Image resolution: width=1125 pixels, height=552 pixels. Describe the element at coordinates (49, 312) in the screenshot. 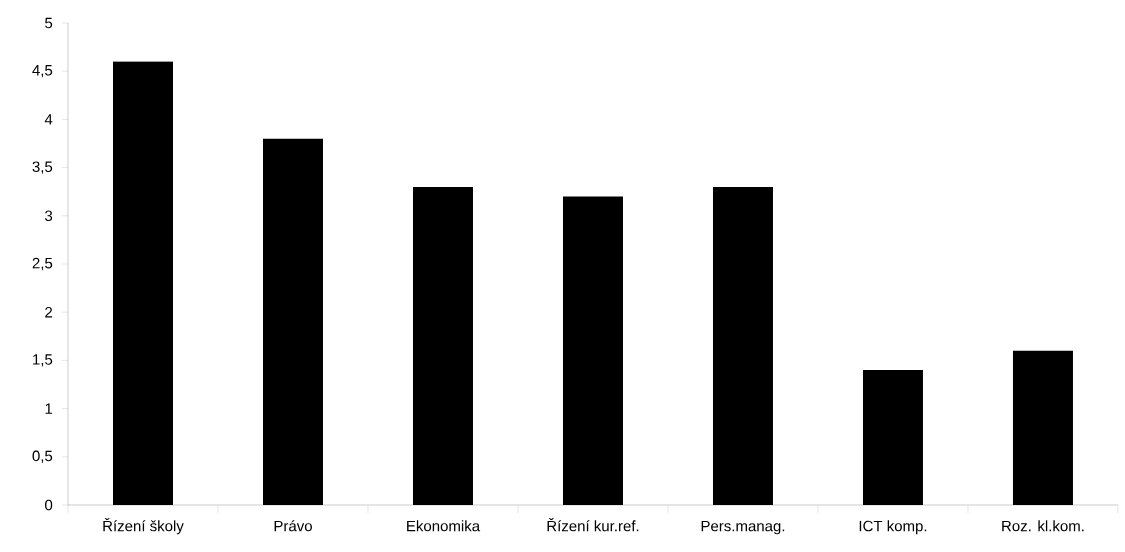

I see `y-tick-label: 2` at that location.